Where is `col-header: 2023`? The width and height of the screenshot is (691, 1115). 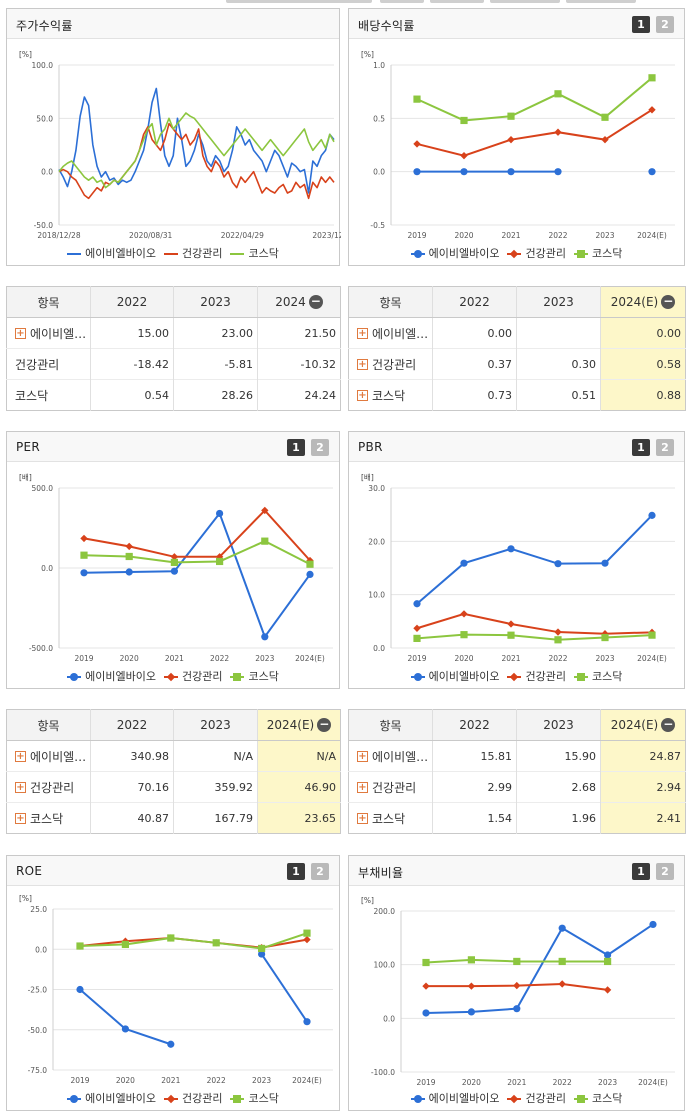
col-header: 2023 is located at coordinates (215, 725).